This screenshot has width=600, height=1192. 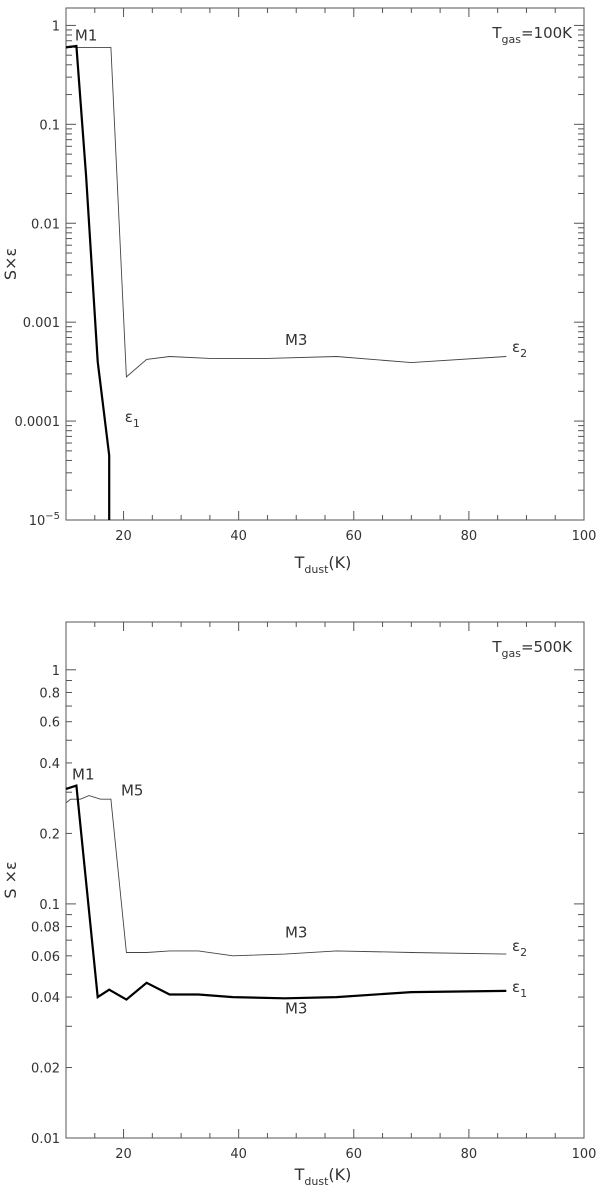 I want to click on y-axis-label: S ×ε, so click(x=10, y=879).